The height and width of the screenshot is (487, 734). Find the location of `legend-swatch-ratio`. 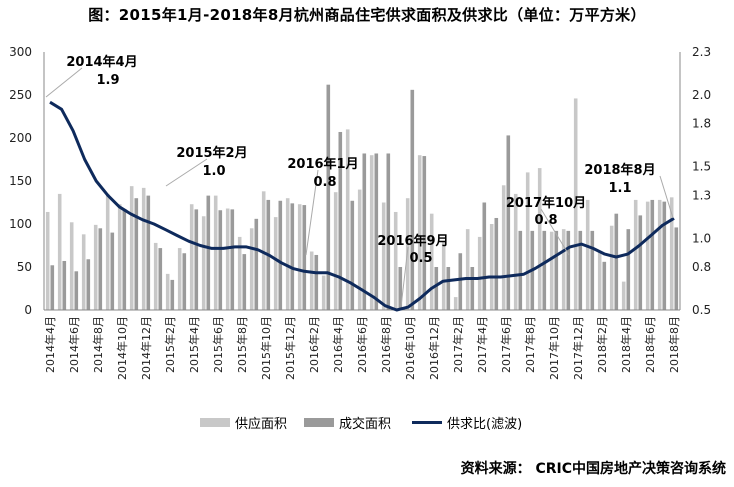

legend-swatch-ratio is located at coordinates (427, 422).